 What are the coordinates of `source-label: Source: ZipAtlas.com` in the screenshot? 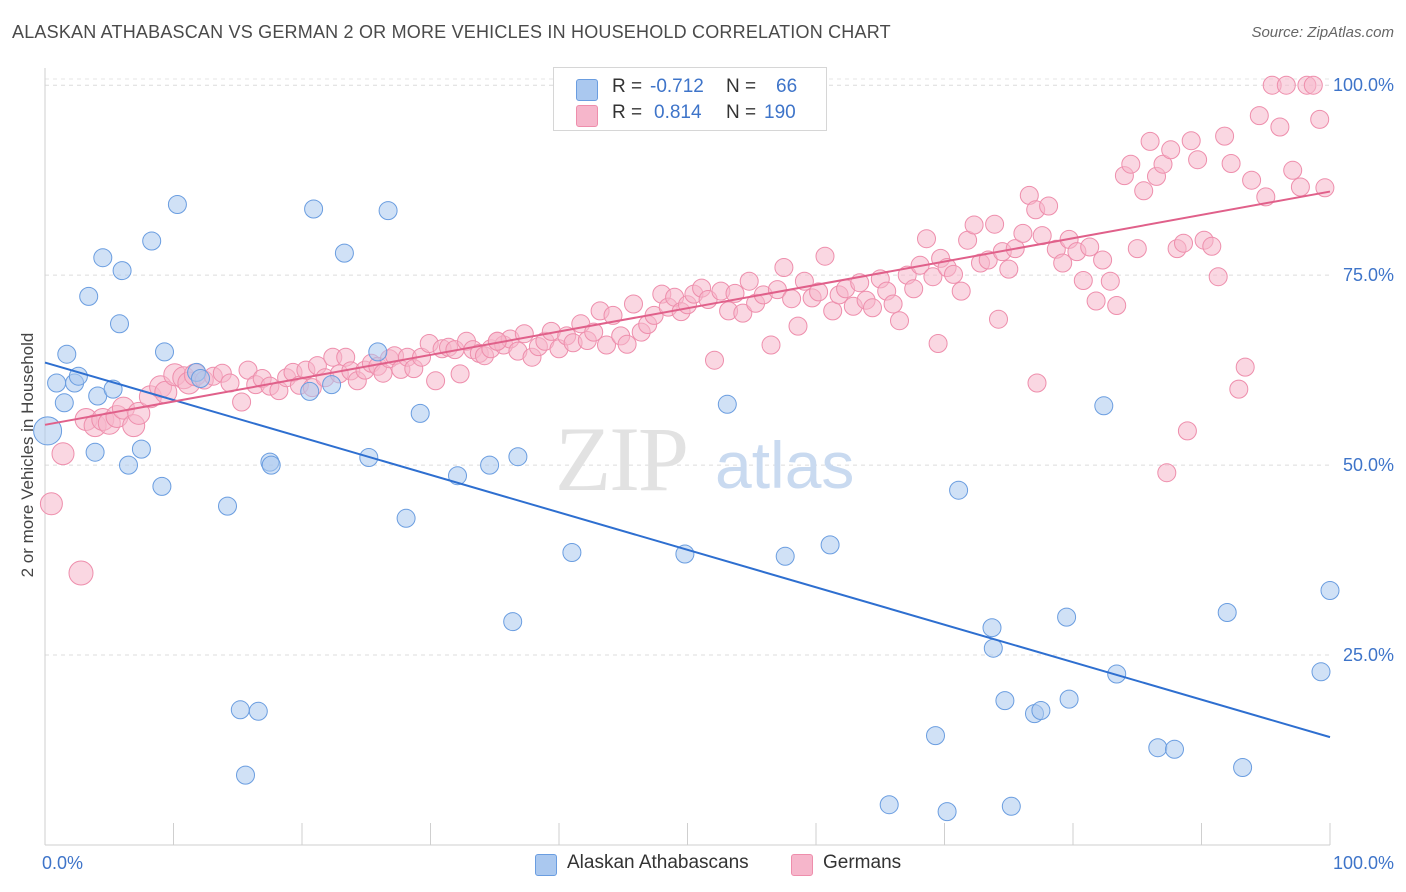 It's located at (1322, 32).